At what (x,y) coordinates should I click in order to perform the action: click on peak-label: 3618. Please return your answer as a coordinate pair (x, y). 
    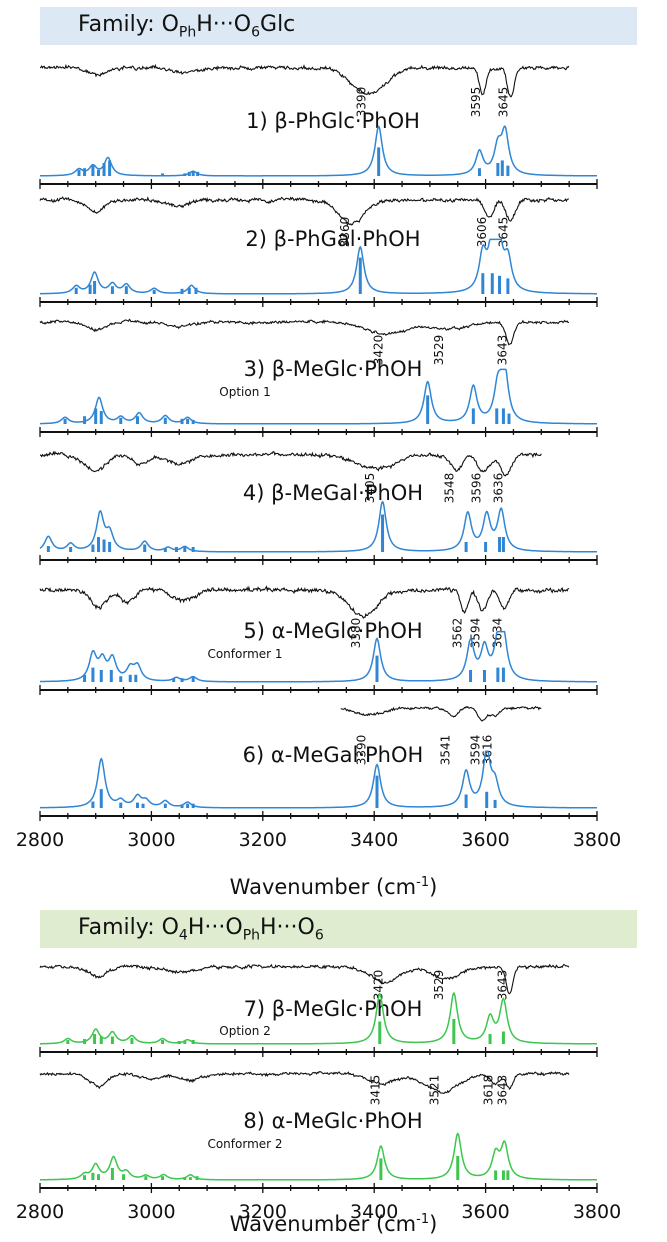
    Looking at the image, I should click on (489, 1090).